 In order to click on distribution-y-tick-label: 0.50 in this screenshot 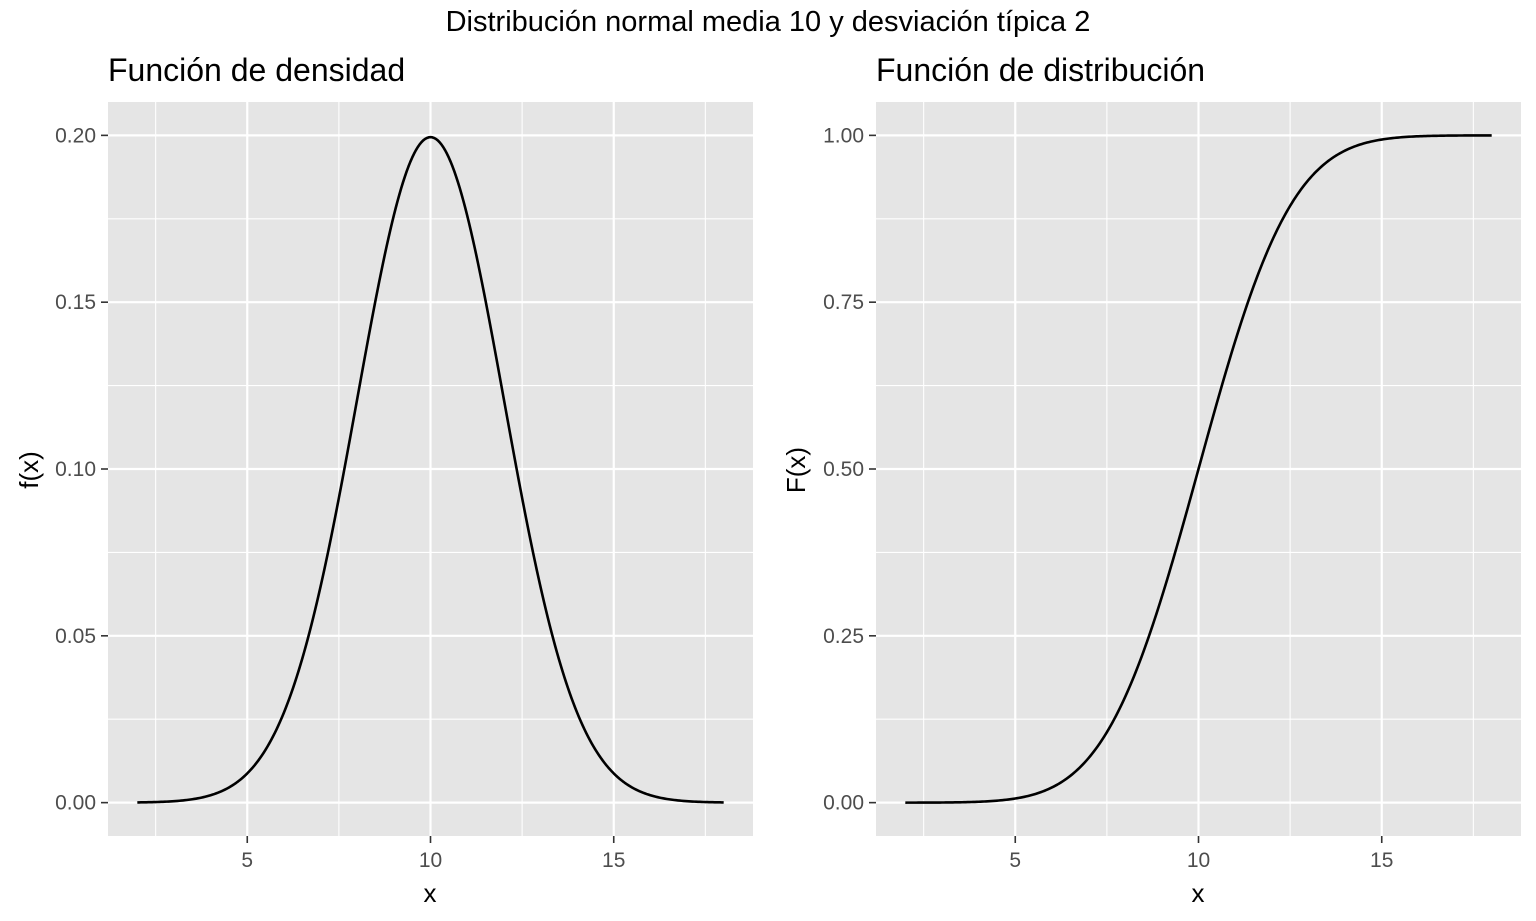, I will do `click(843, 469)`.